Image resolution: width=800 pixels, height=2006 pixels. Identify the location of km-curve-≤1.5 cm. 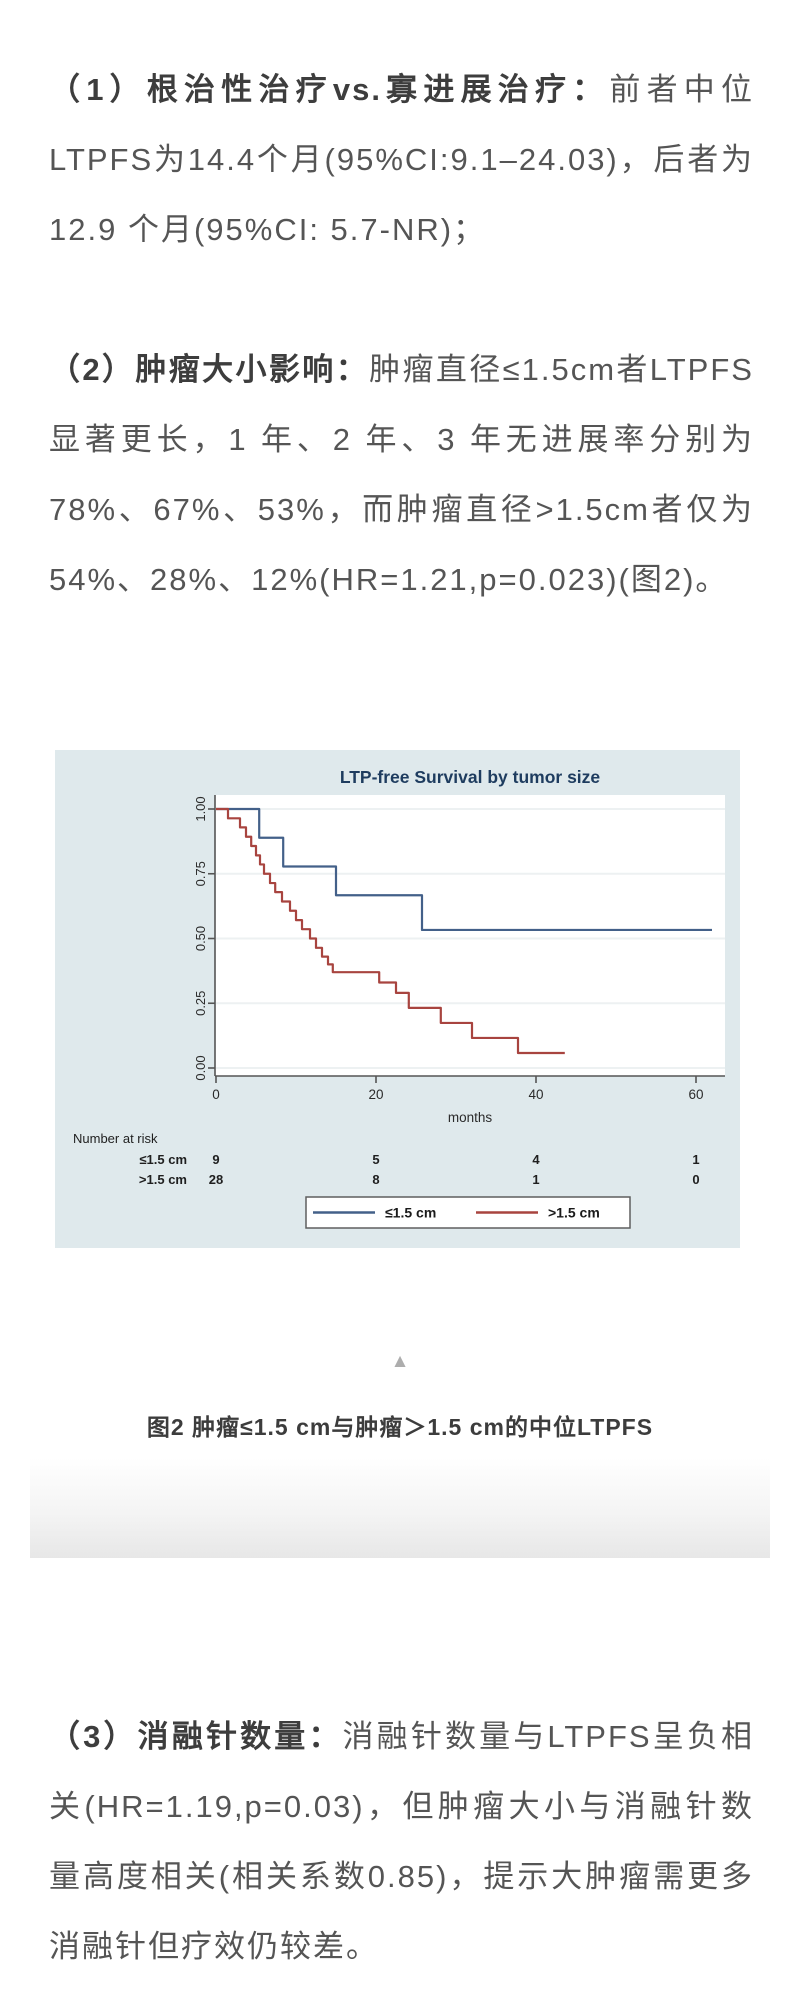
(464, 869).